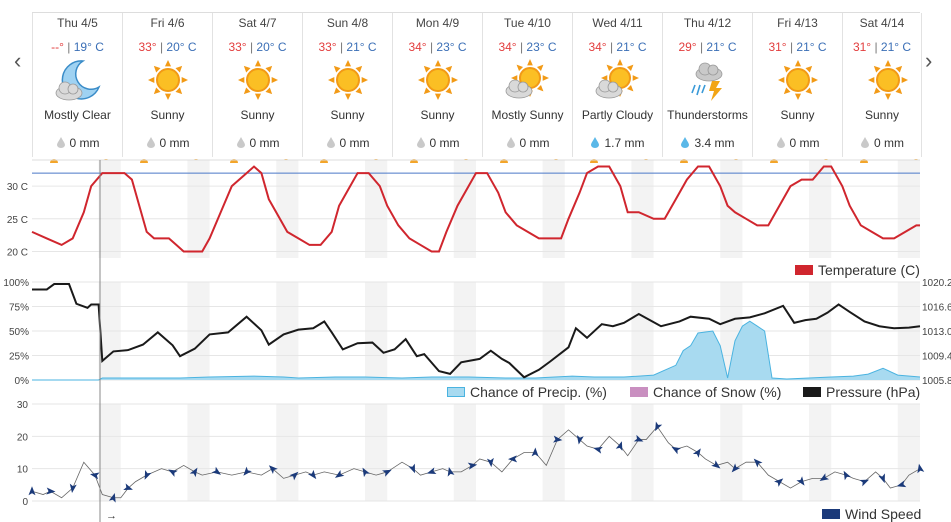 Image resolution: width=951 pixels, height=522 pixels. What do you see at coordinates (147, 47) in the screenshot?
I see `high-temp: 33°` at bounding box center [147, 47].